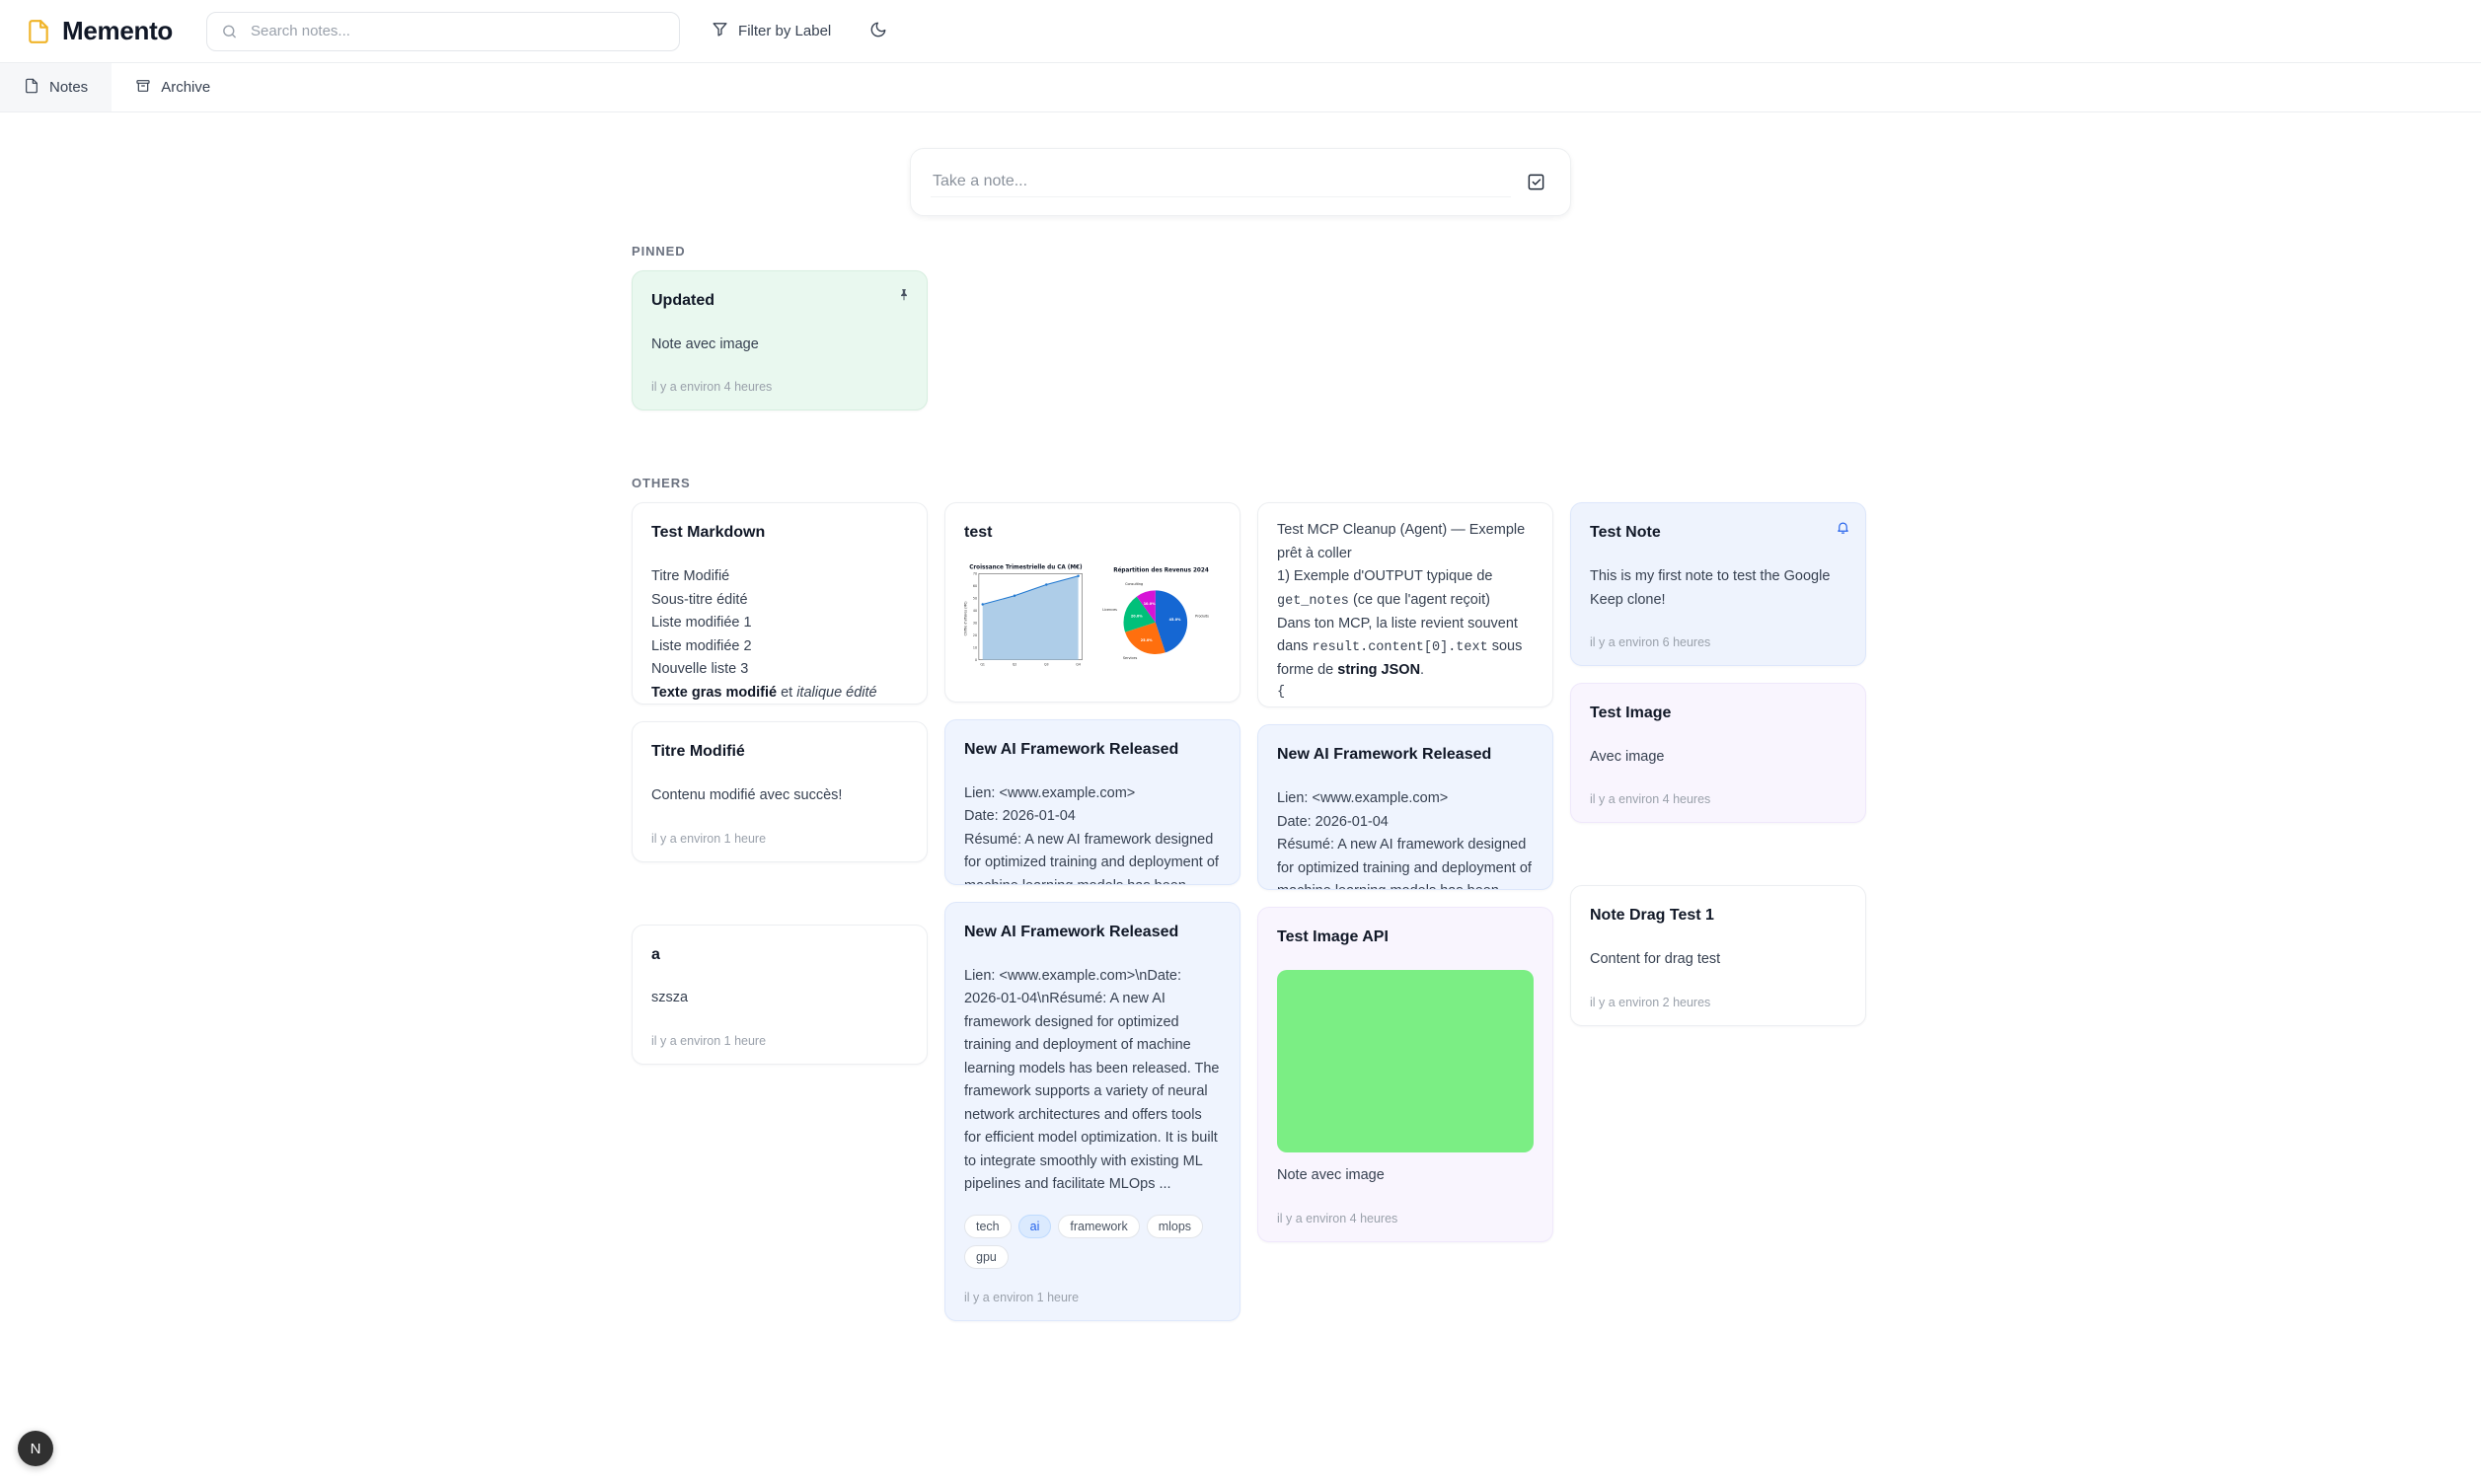  What do you see at coordinates (670, 998) in the screenshot?
I see `note-body: szsza` at bounding box center [670, 998].